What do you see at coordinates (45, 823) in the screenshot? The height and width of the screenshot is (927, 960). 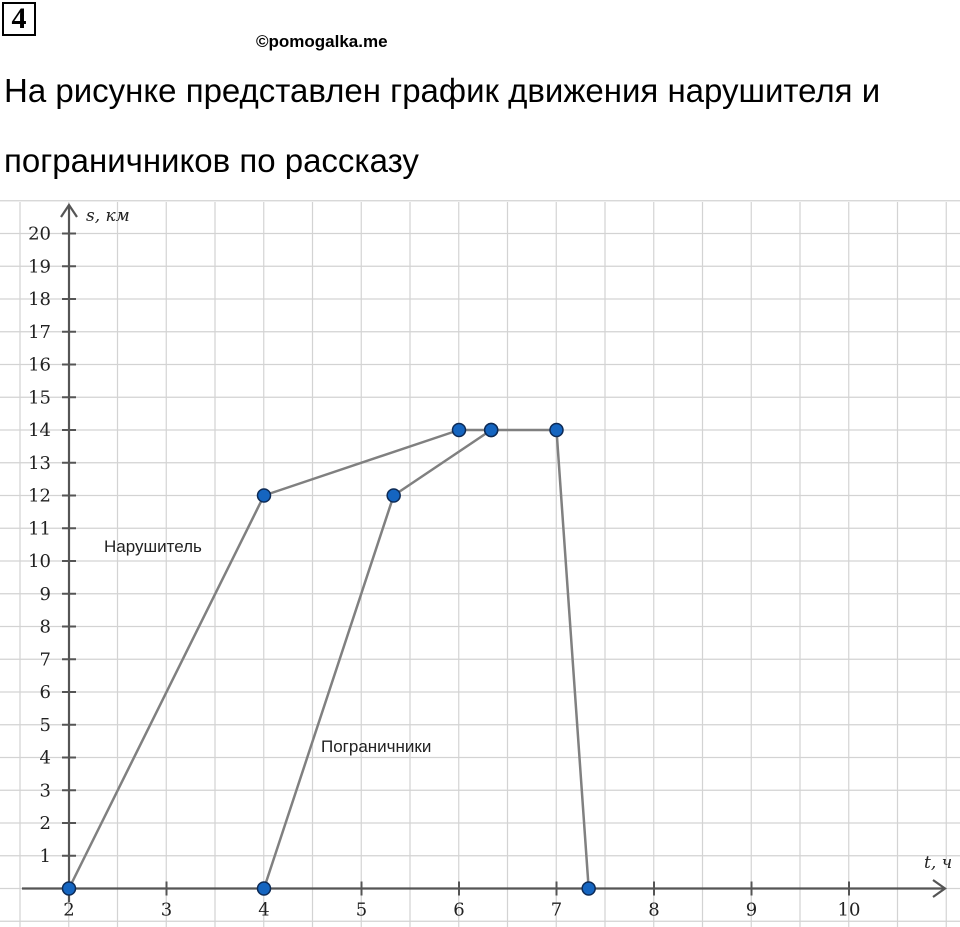 I see `y-tick-label: 2` at bounding box center [45, 823].